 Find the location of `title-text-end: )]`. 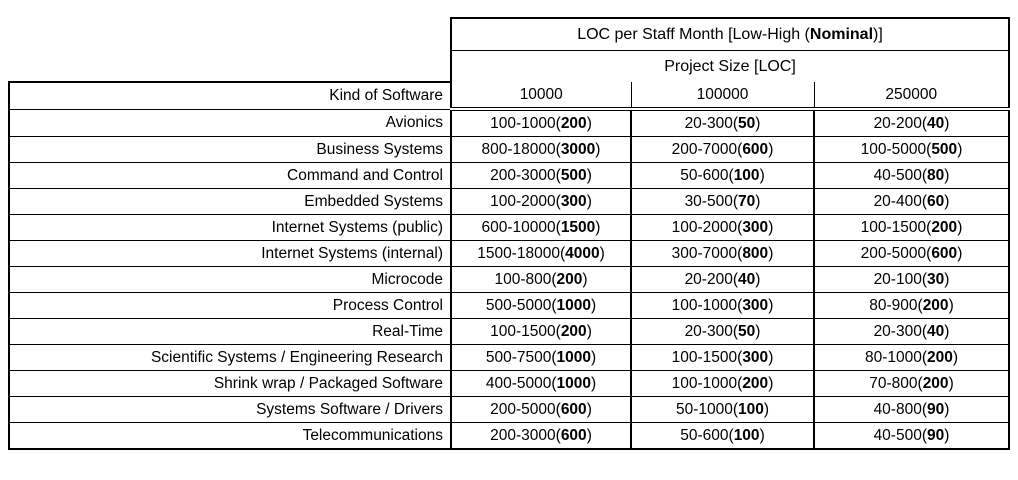

title-text-end: )] is located at coordinates (878, 34).